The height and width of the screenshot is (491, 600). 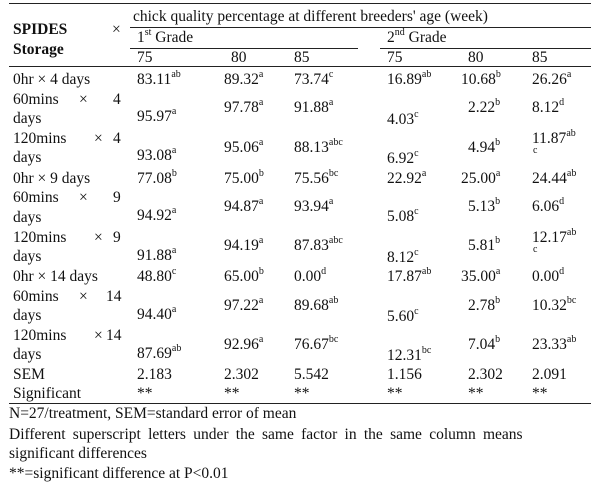 What do you see at coordinates (403, 256) in the screenshot?
I see `table-cell: 8.12c` at bounding box center [403, 256].